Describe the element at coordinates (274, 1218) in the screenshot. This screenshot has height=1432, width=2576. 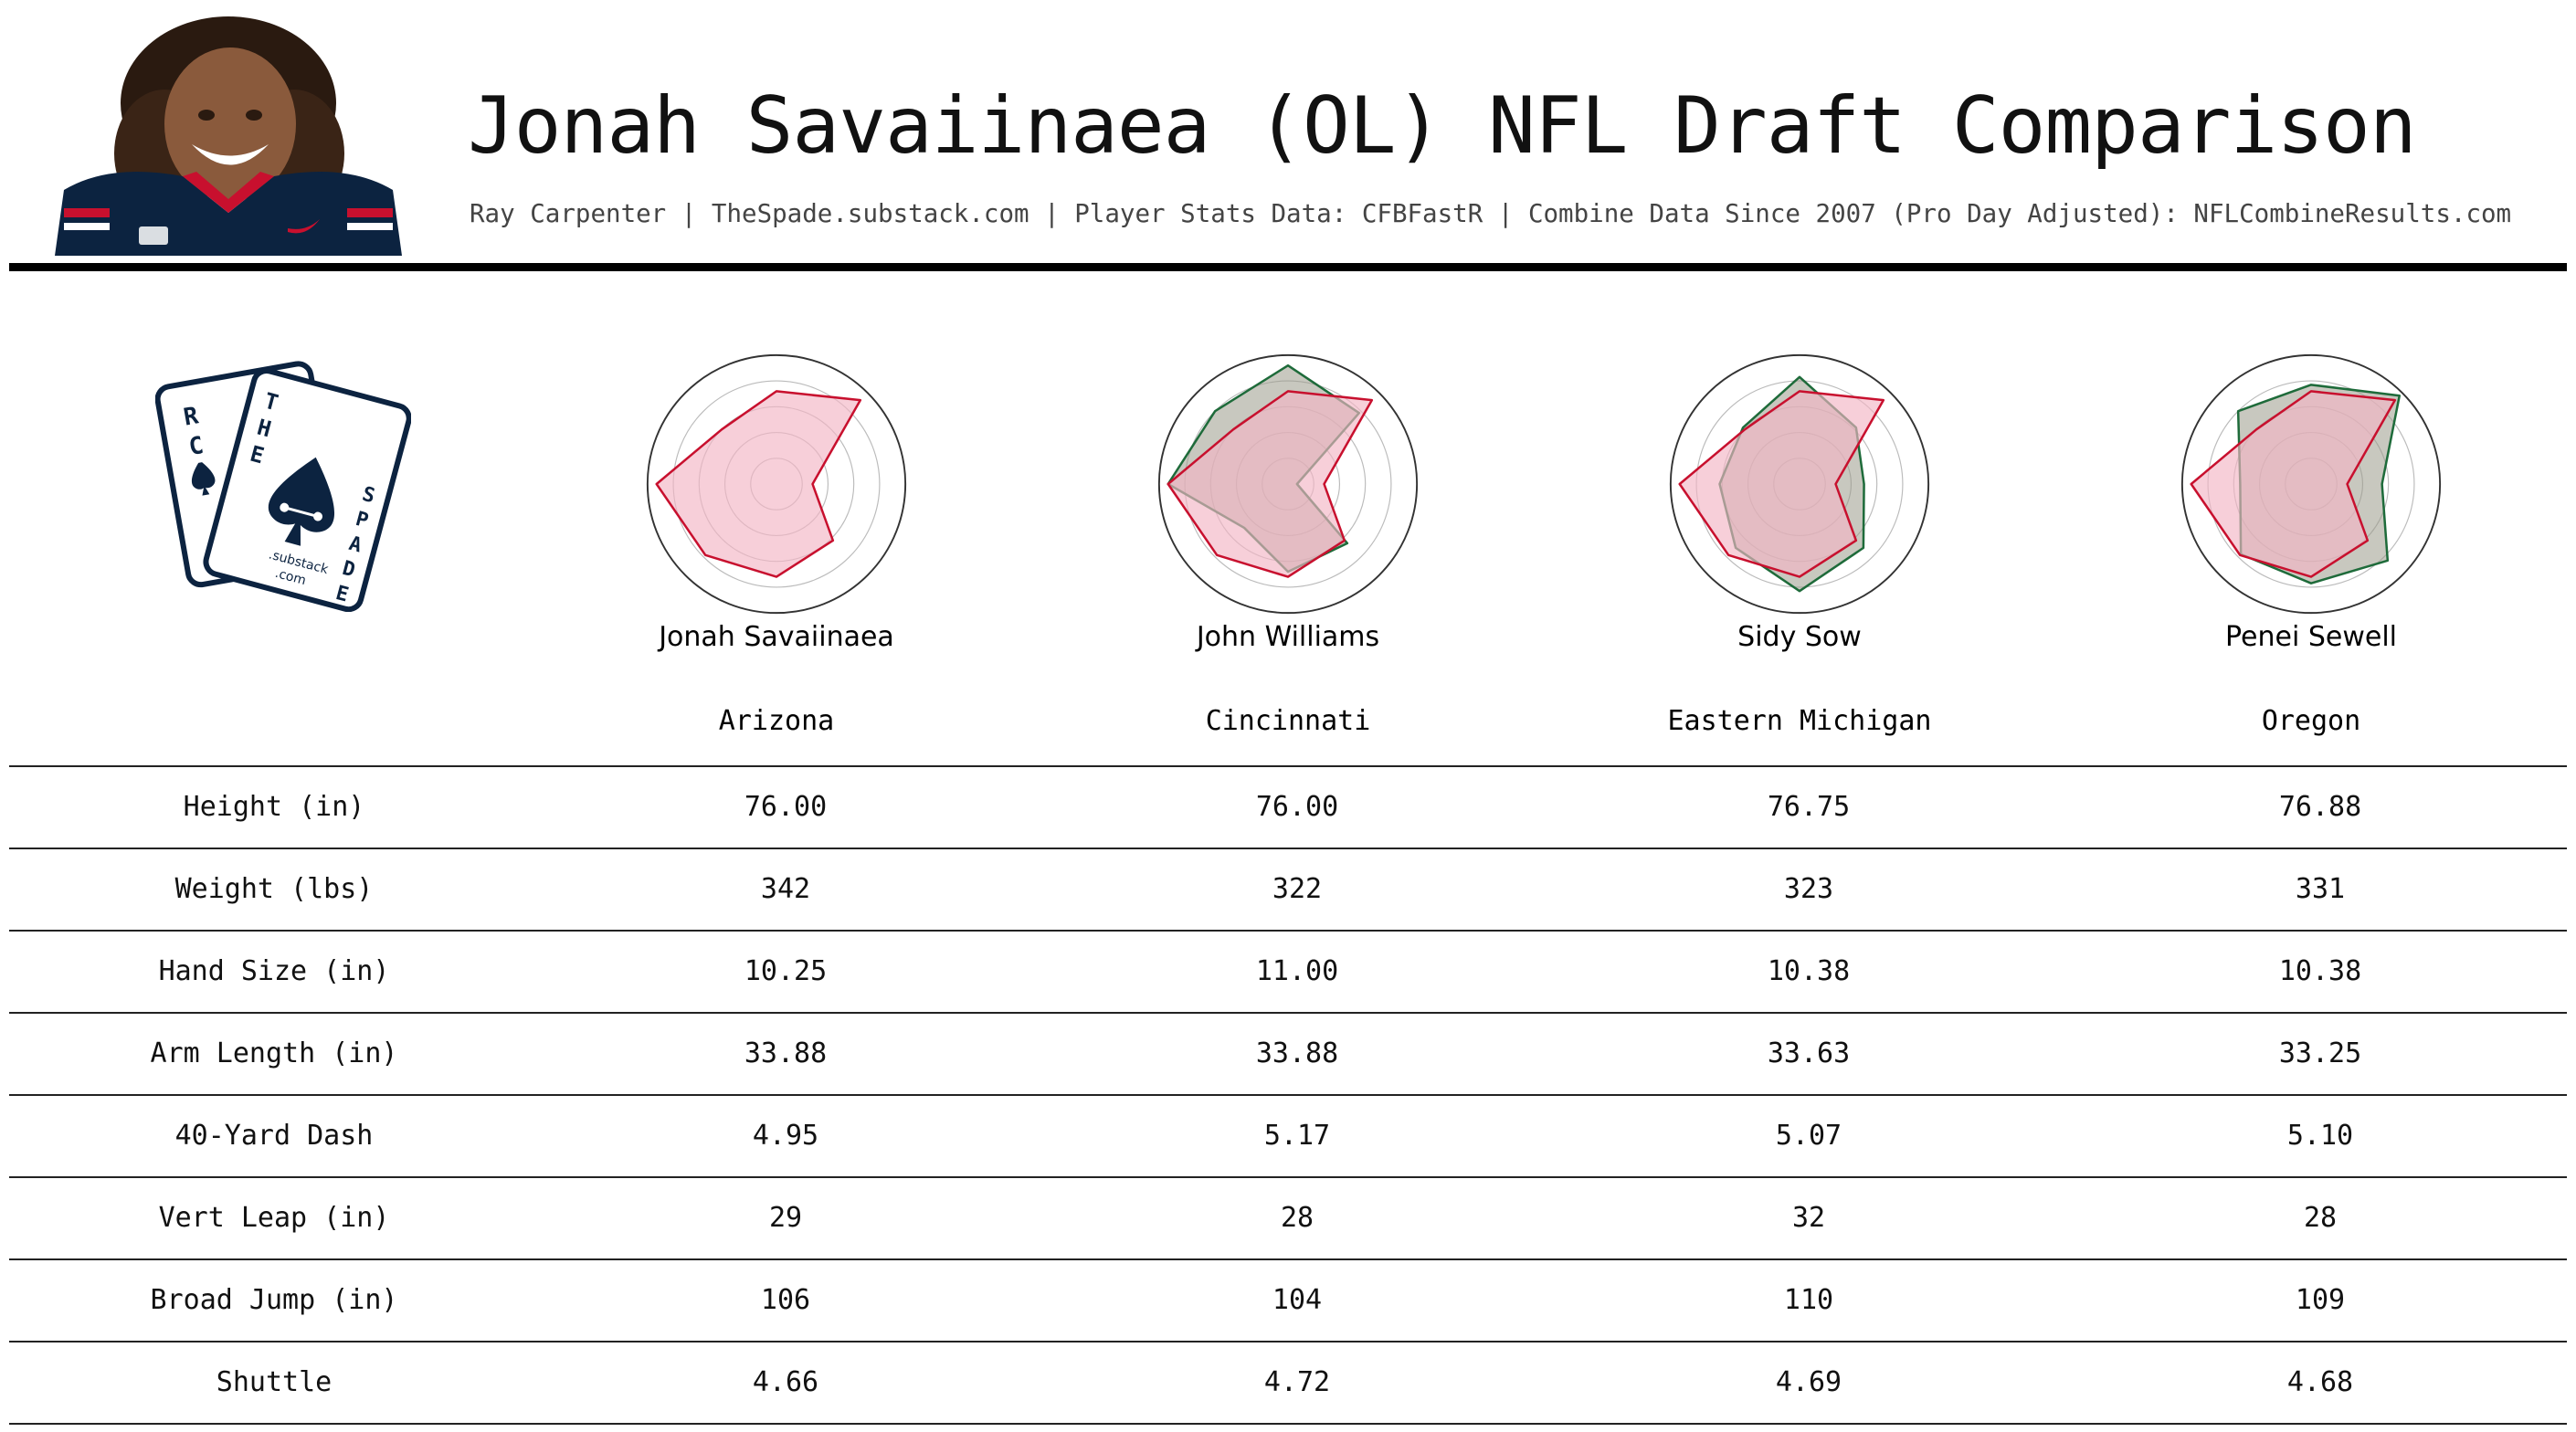
I see `row-label: Vert Leap (in)` at that location.